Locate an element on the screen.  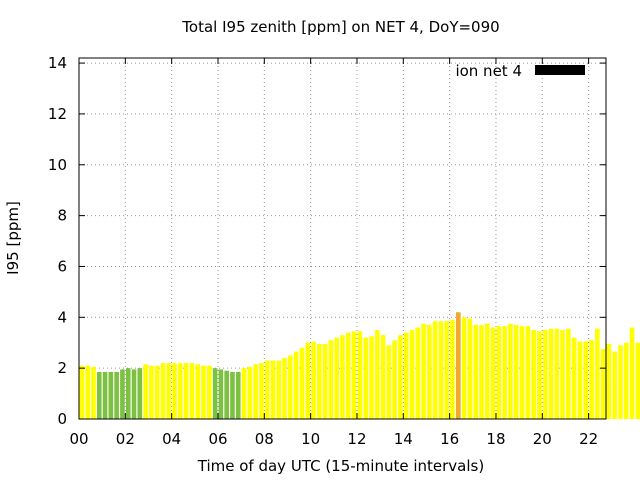
x-tick-label: 04 is located at coordinates (171, 439).